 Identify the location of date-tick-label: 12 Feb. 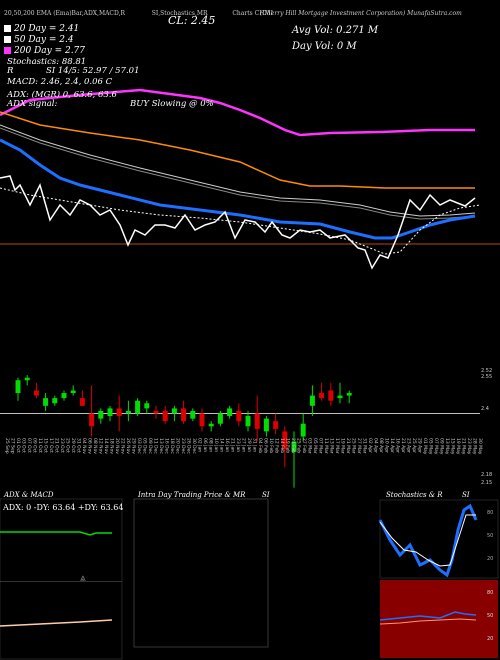
(277, 445).